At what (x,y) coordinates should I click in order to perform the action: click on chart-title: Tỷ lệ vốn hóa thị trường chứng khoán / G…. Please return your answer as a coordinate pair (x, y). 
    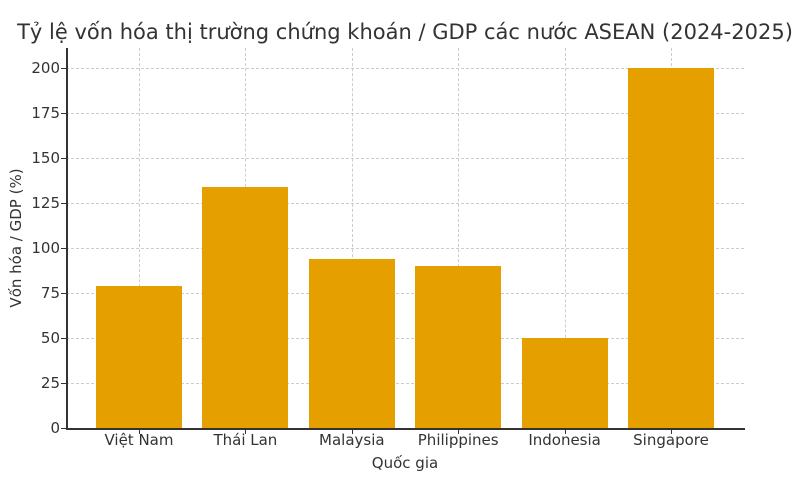
    Looking at the image, I should click on (405, 32).